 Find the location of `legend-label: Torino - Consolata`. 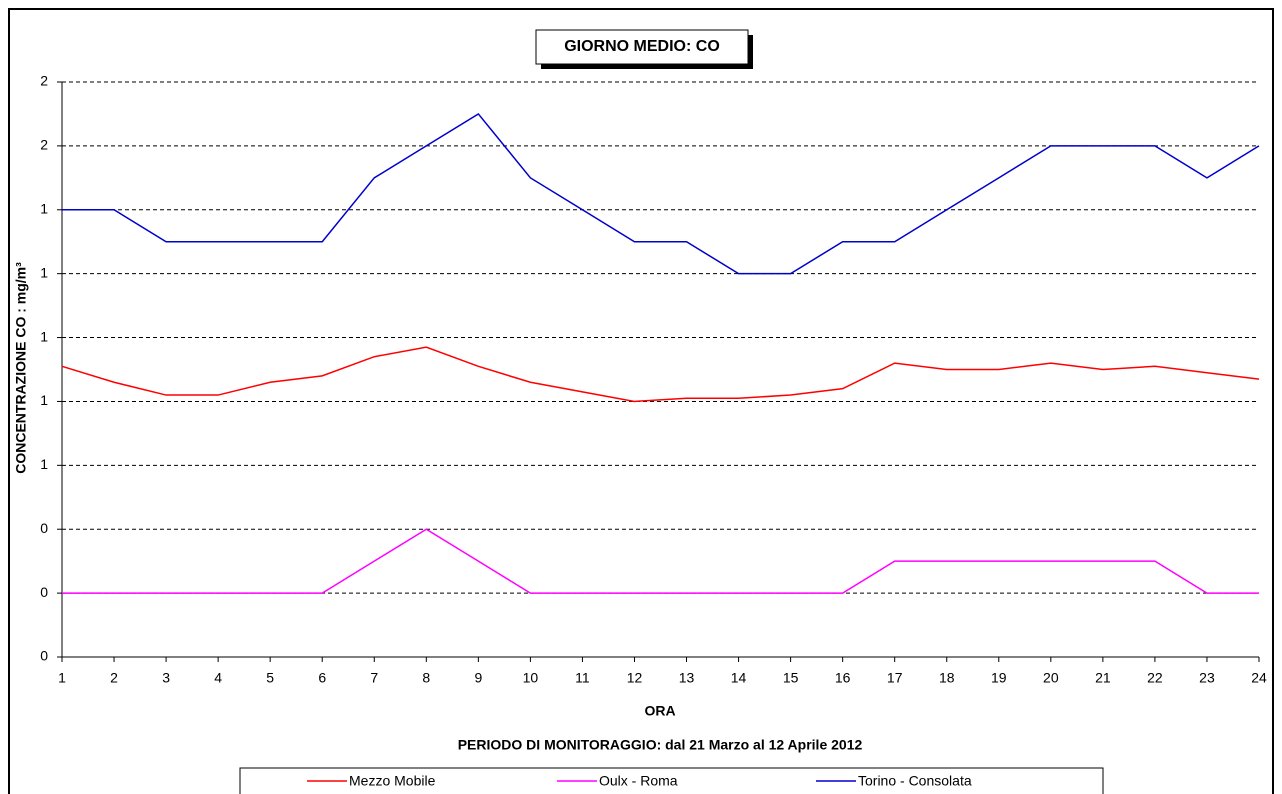

legend-label: Torino - Consolata is located at coordinates (915, 781).